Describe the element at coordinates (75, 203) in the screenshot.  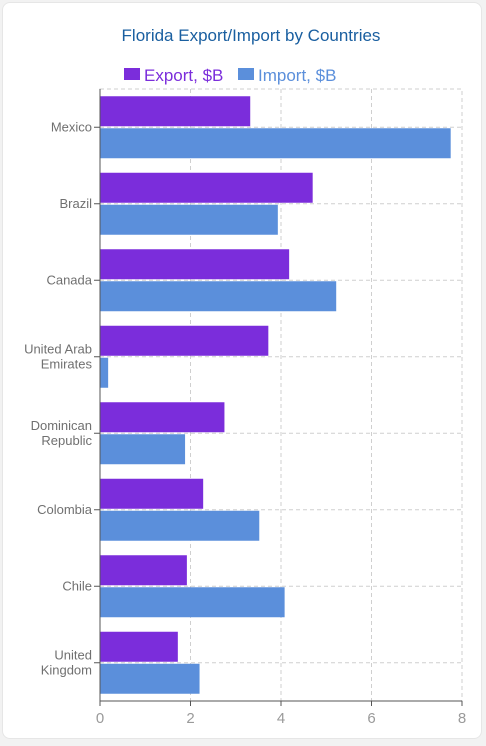
I see `category-label-1-0: Brazil` at that location.